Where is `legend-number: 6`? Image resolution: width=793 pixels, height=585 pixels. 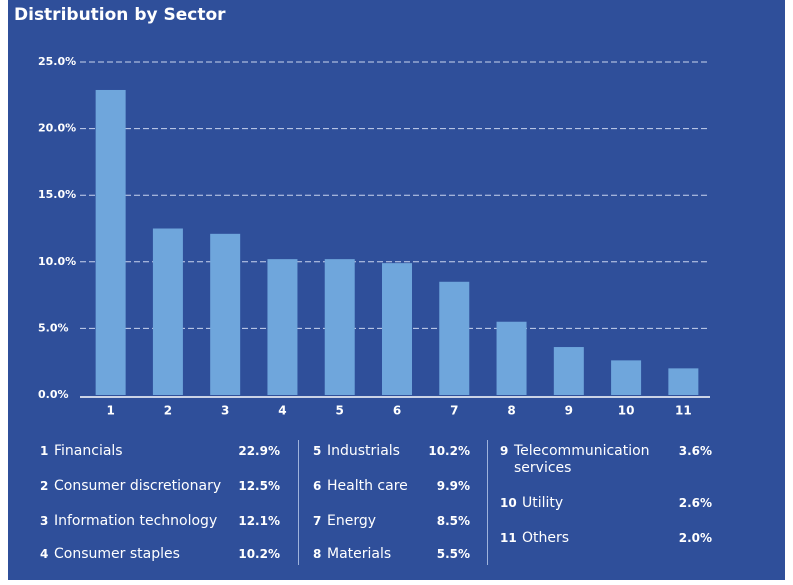 legend-number: 6 is located at coordinates (317, 486).